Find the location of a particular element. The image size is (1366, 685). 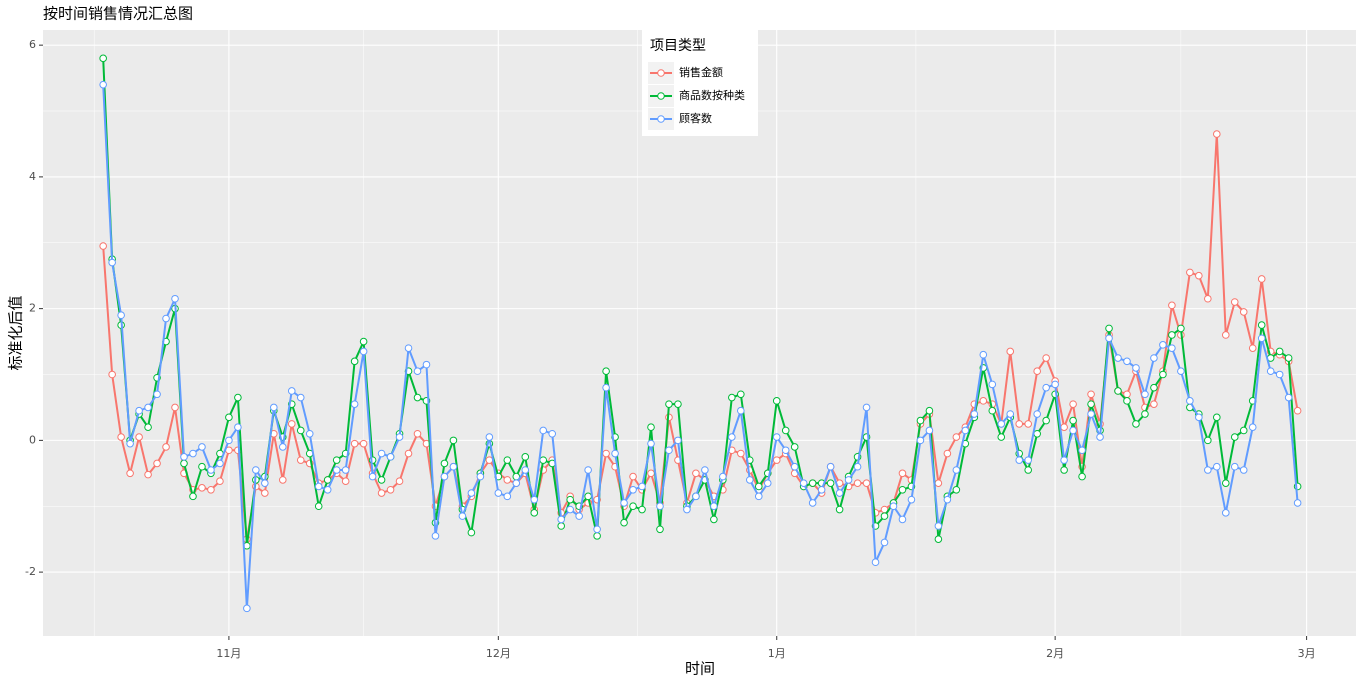

y-tick-label: 2 is located at coordinates (32, 308).